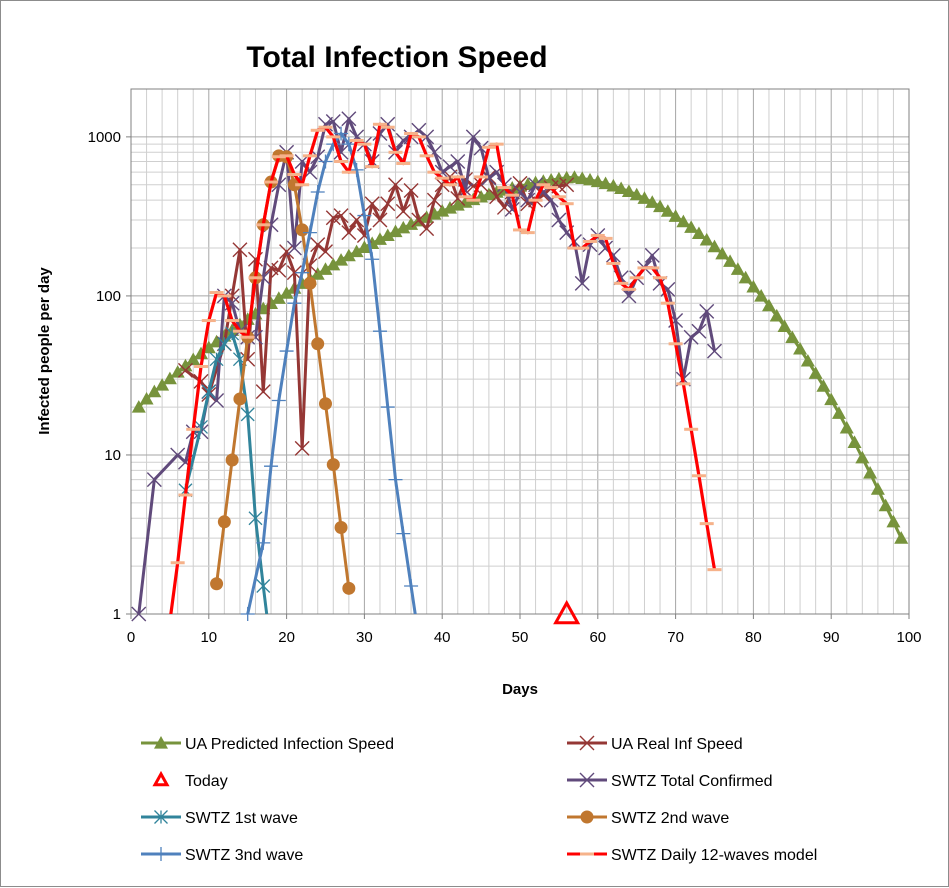 The width and height of the screenshot is (949, 888). What do you see at coordinates (692, 855) in the screenshot?
I see `legend-item: SWTZ Daily 12-waves model` at bounding box center [692, 855].